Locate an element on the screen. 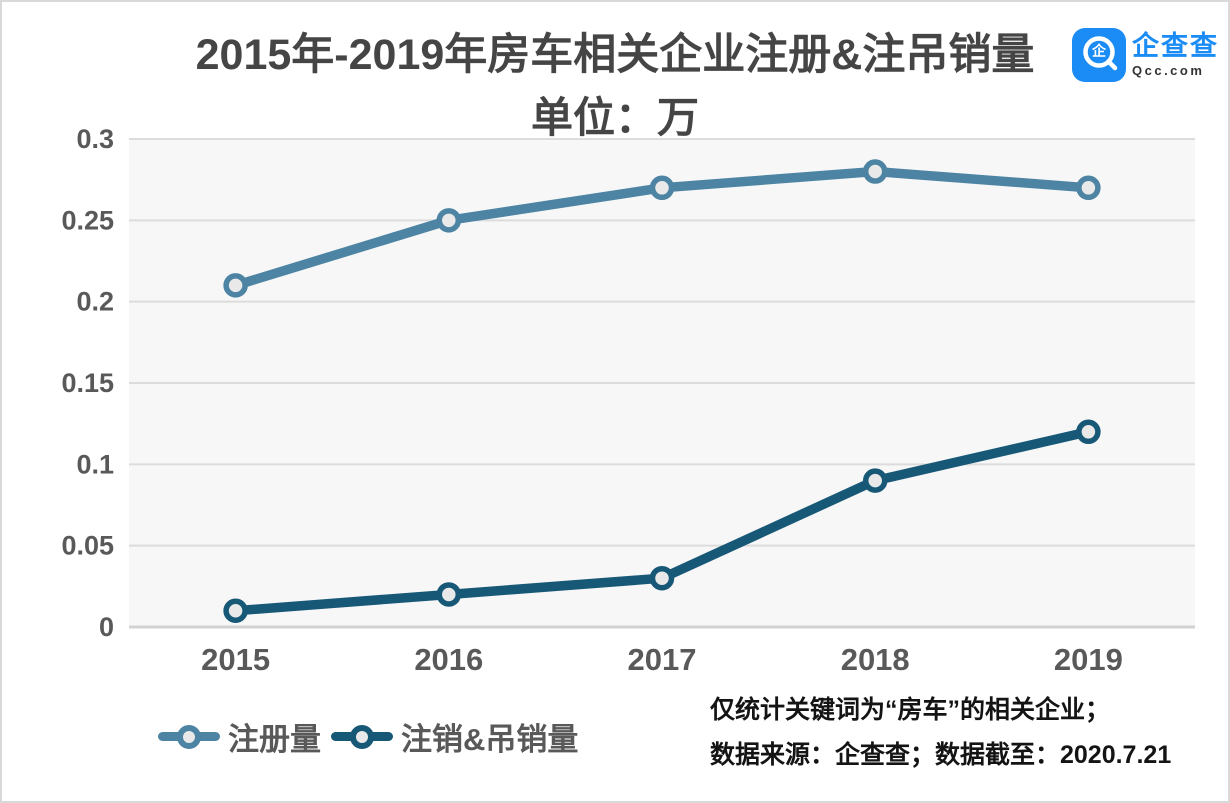 The height and width of the screenshot is (803, 1230). y-tick-label: 0.05 is located at coordinates (87, 546).